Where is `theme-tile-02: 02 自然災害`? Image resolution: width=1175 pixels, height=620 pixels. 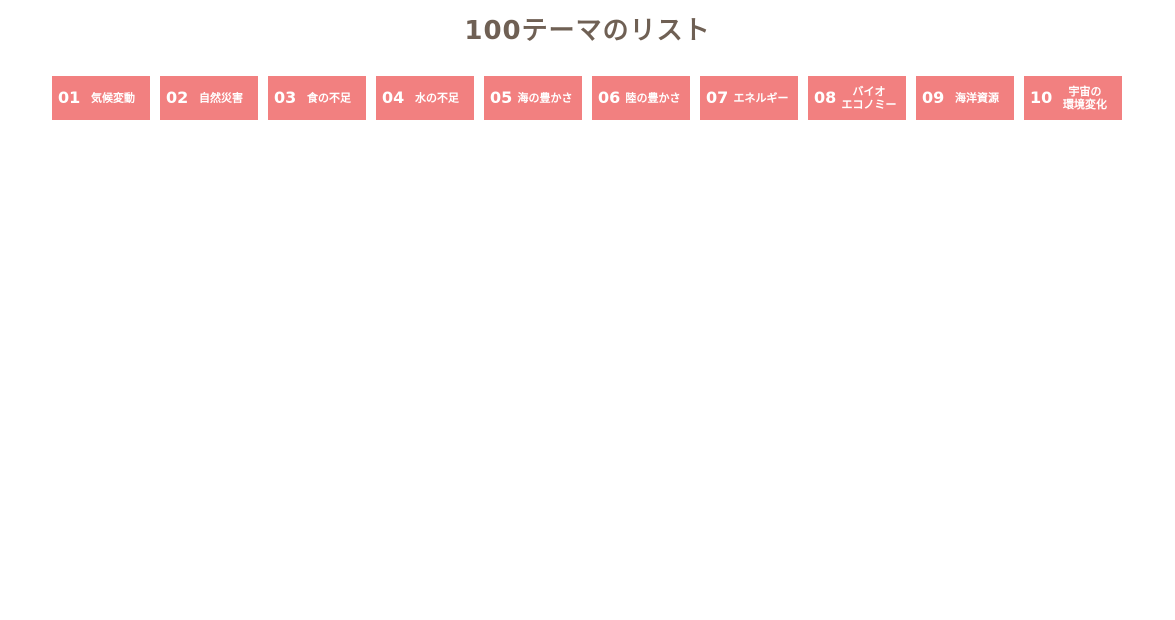 theme-tile-02: 02 自然災害 is located at coordinates (209, 98).